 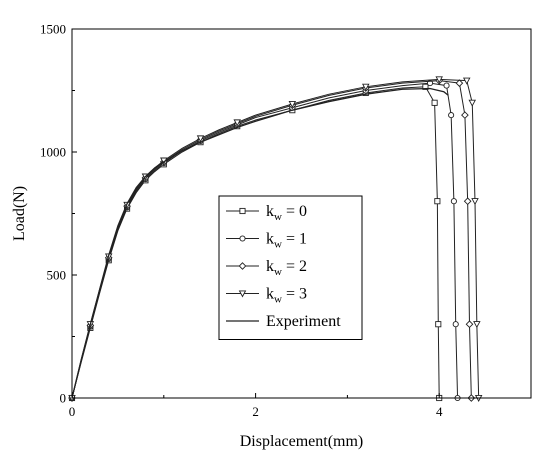 I want to click on legend-label: kw = 2, so click(x=286, y=268).